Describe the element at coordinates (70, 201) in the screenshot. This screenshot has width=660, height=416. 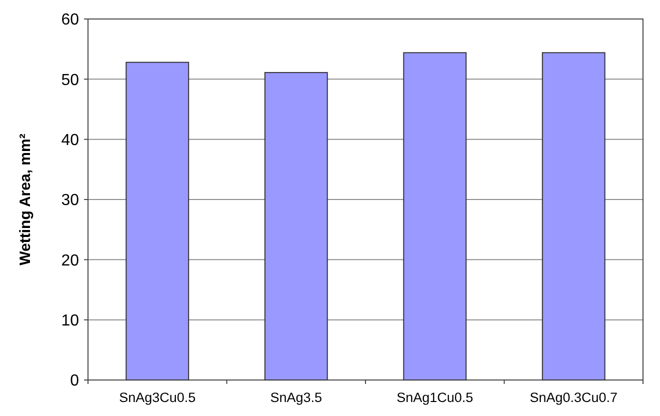
I see `y-tick-label: 30` at that location.